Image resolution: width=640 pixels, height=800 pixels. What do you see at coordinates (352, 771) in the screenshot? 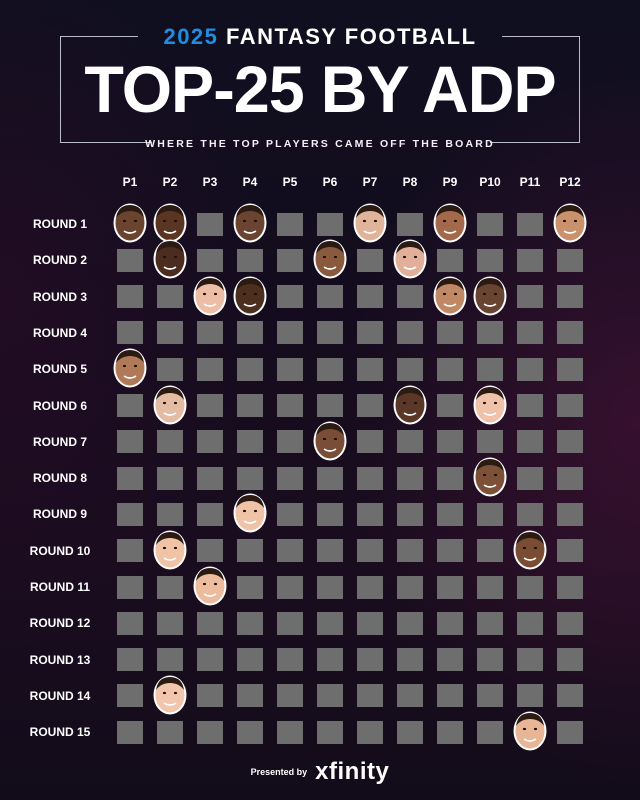
I see `sponsor-logo: xfinity` at bounding box center [352, 771].